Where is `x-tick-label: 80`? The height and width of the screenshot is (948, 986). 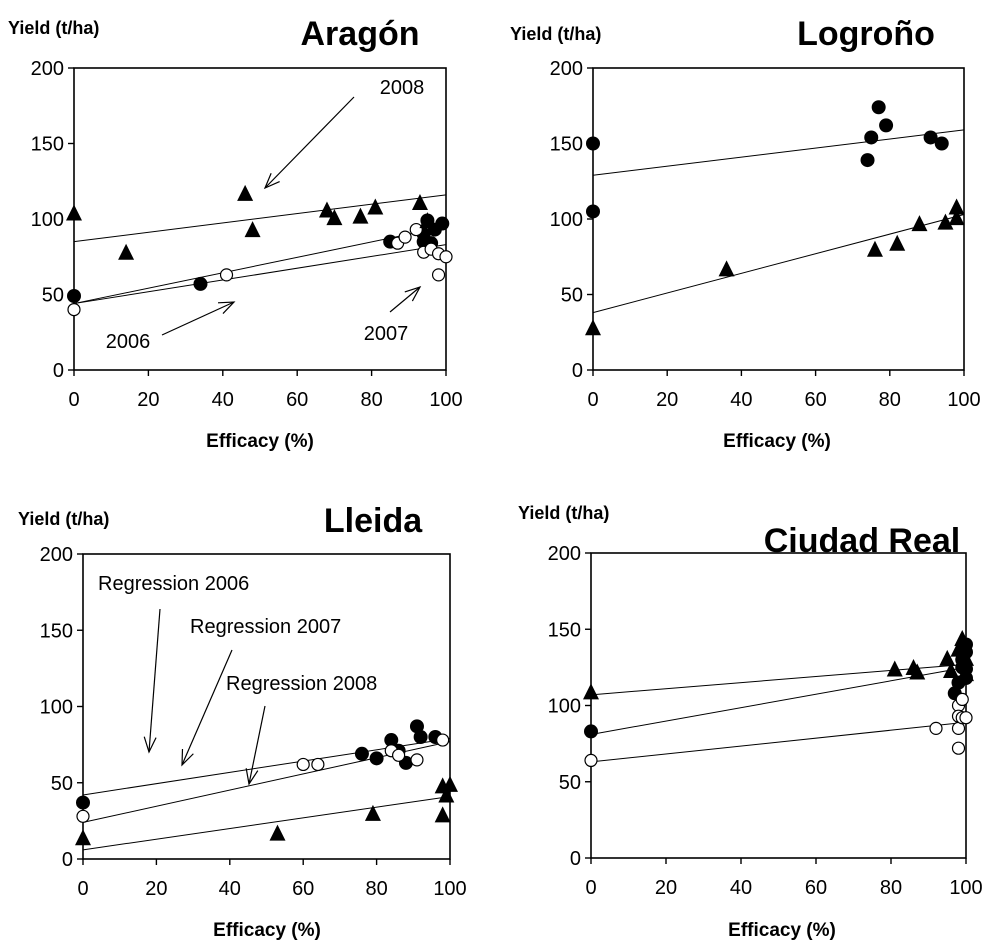 x-tick-label: 80 is located at coordinates (376, 889).